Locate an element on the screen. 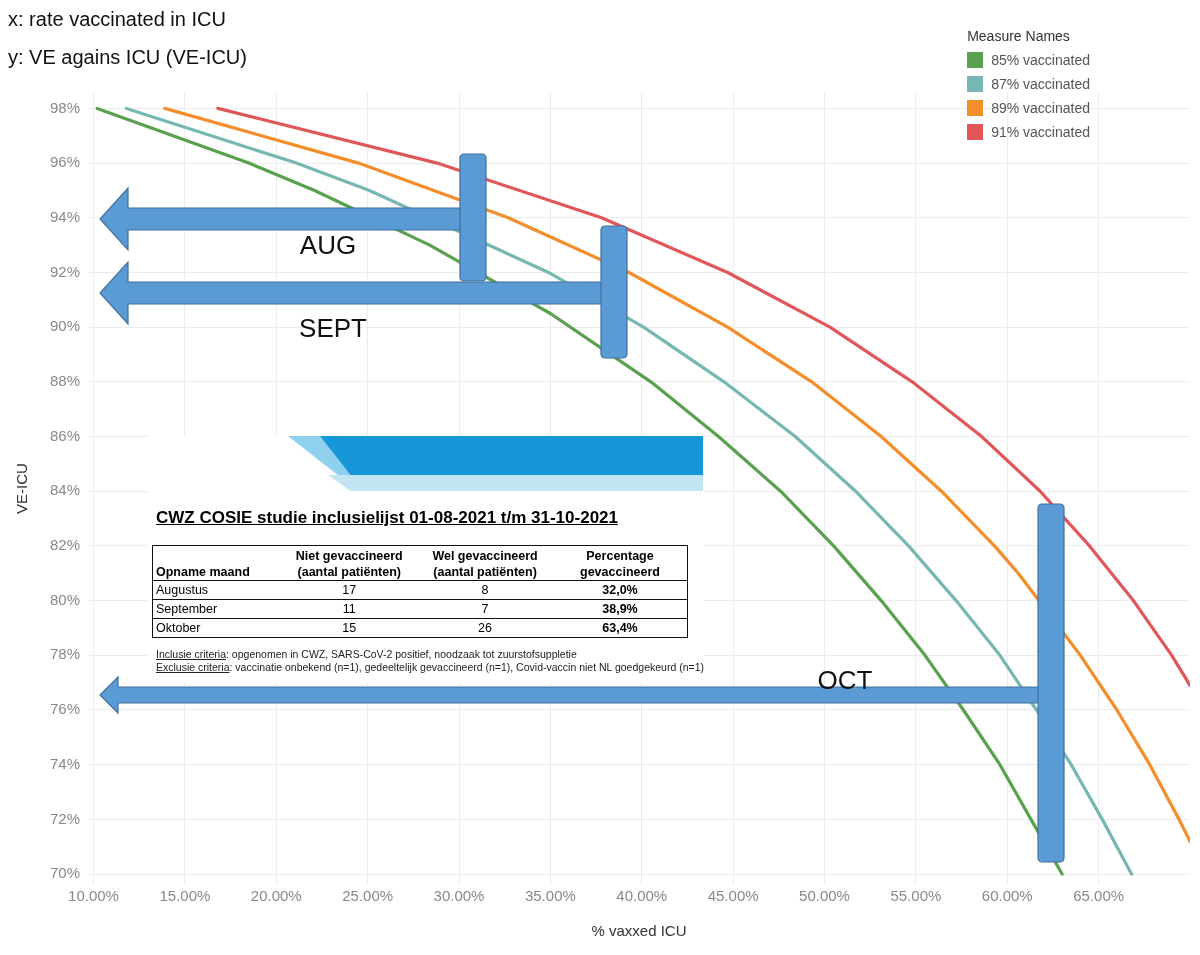 This screenshot has height=955, width=1200. chart-title: x: rate vaccinated in ICU is located at coordinates (117, 19).